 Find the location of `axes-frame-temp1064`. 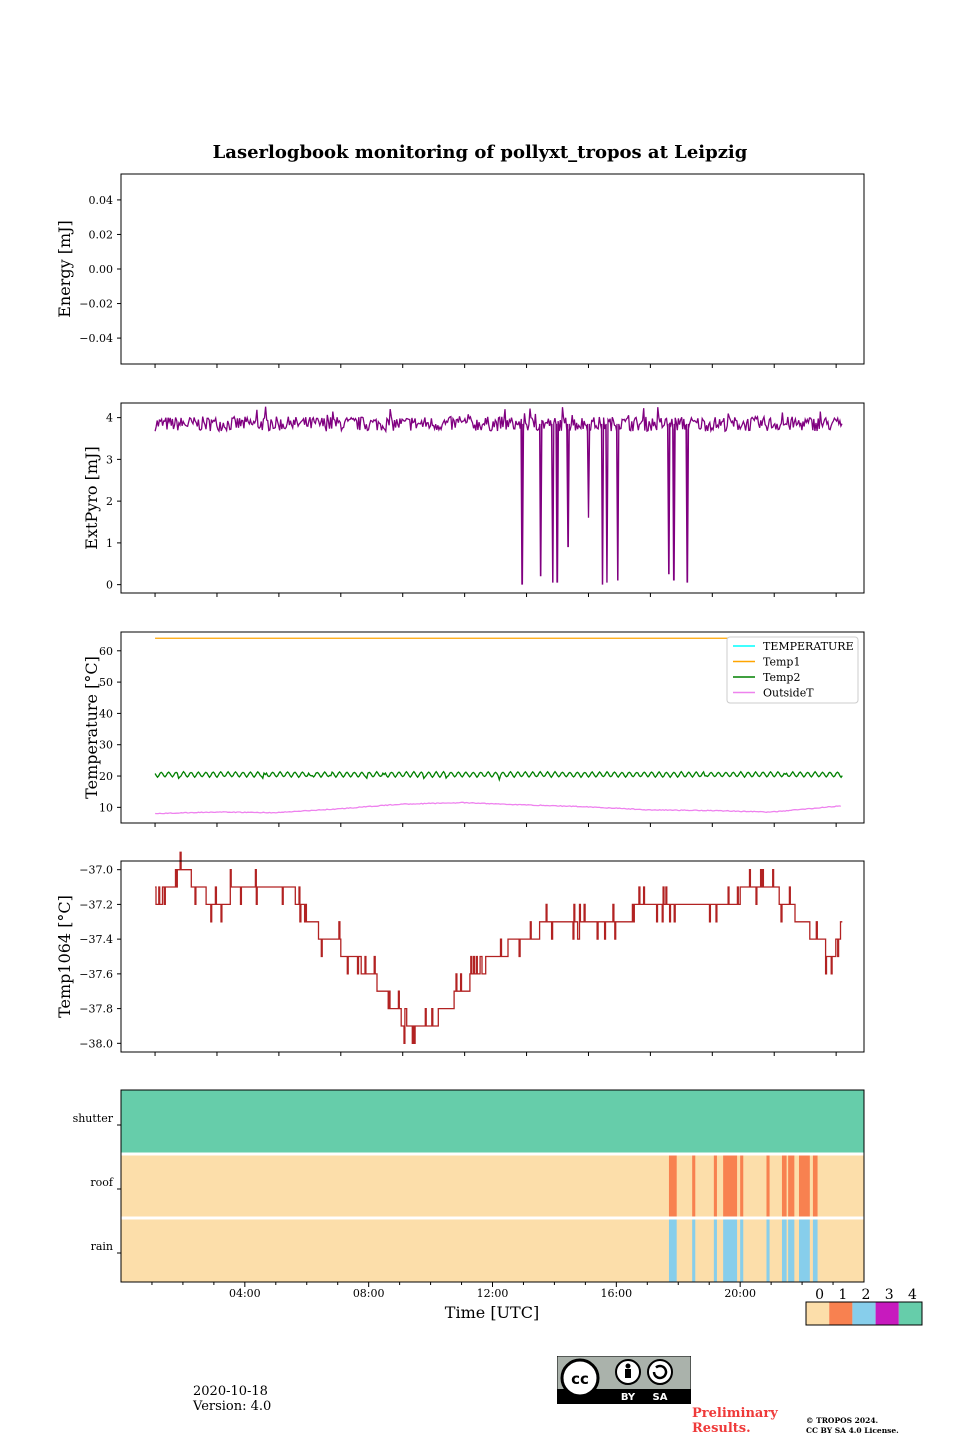

axes-frame-temp1064 is located at coordinates (492, 956).